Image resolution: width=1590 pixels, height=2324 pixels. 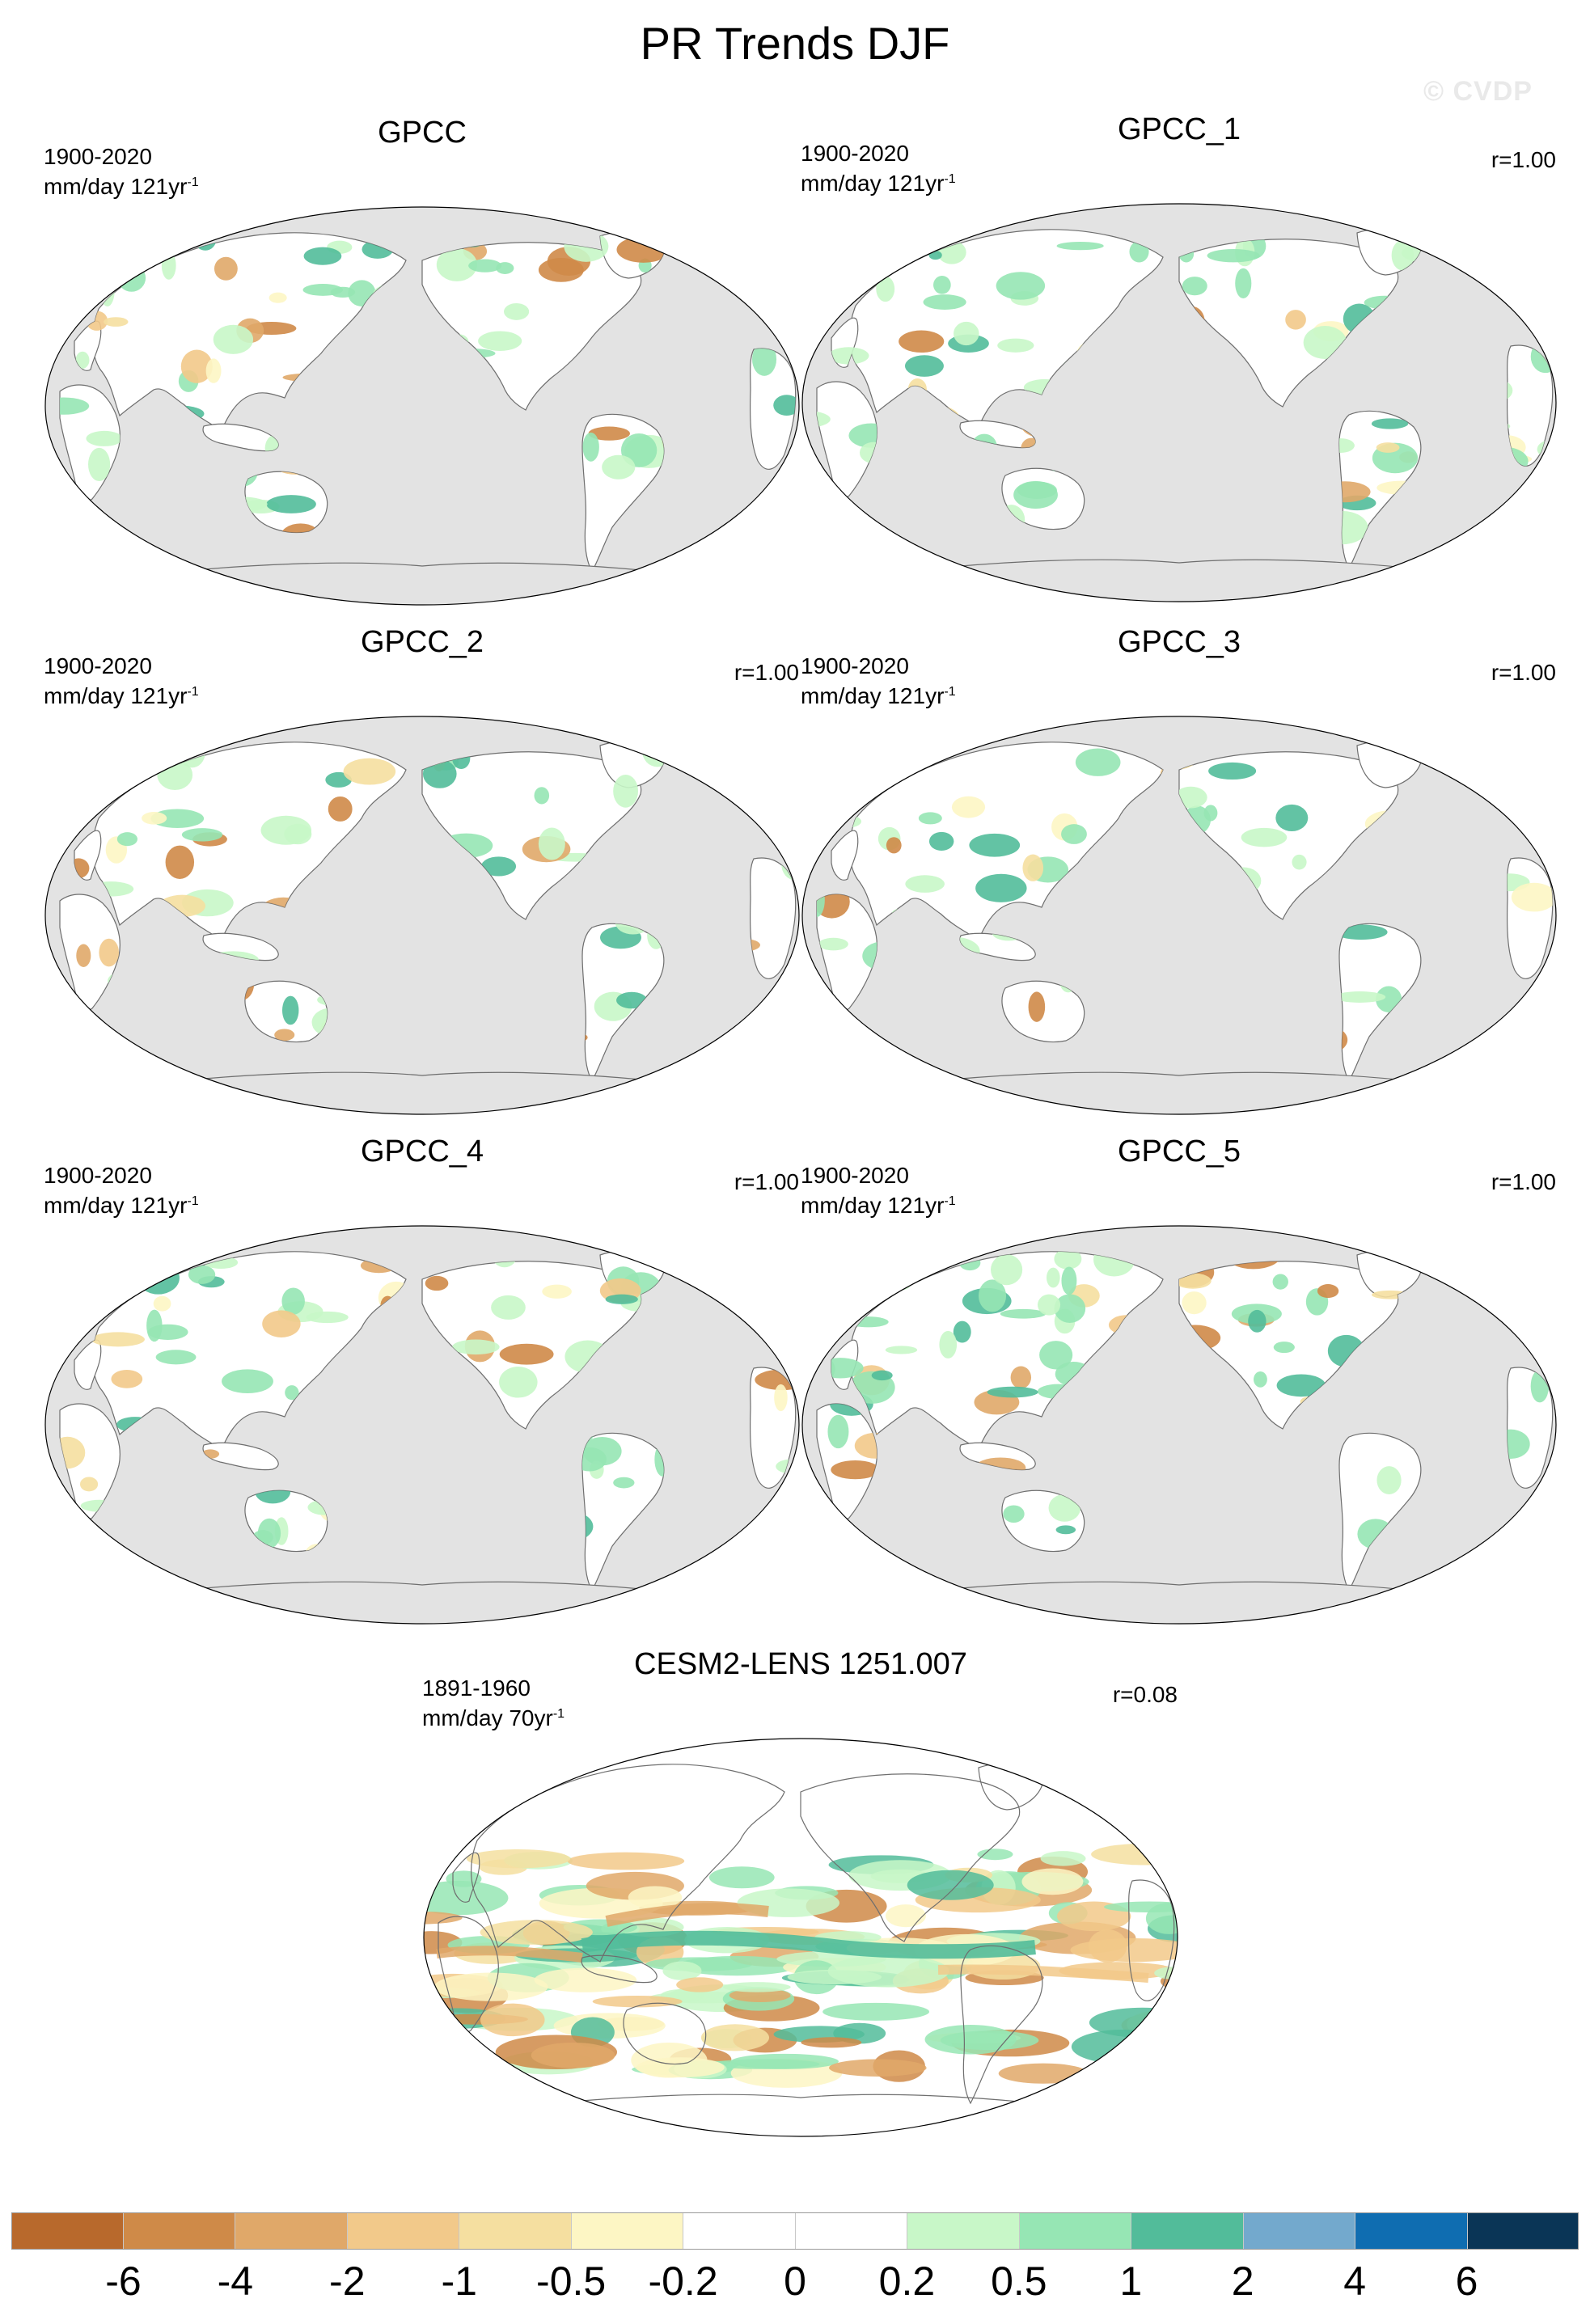 What do you see at coordinates (459, 2281) in the screenshot?
I see `colorbar-tick-label: -1` at bounding box center [459, 2281].